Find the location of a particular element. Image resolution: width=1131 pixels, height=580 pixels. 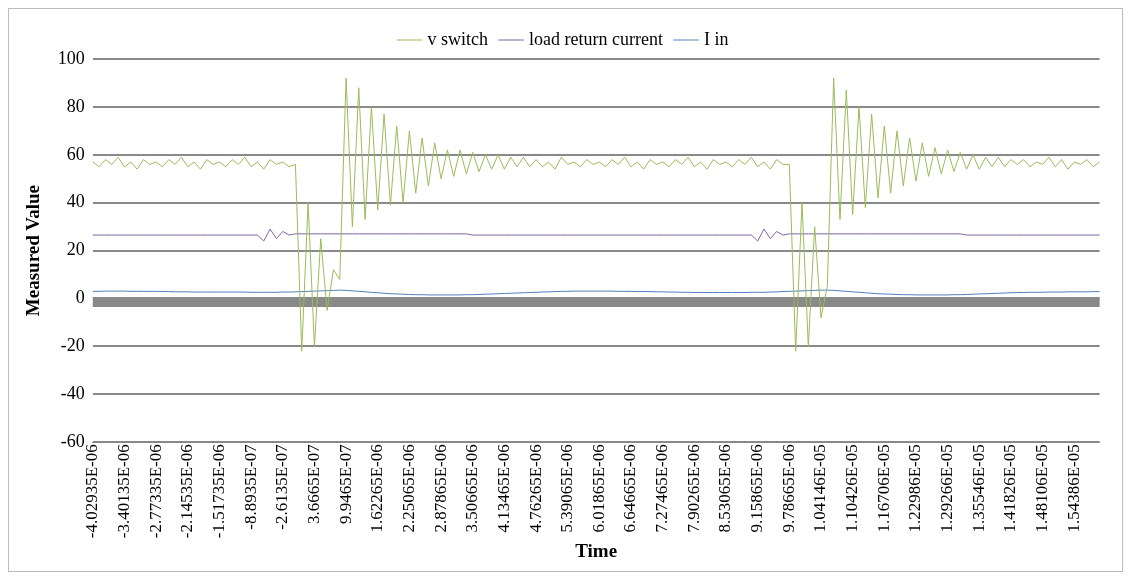

x-tick-label: -1.51735E-06 is located at coordinates (218, 491).